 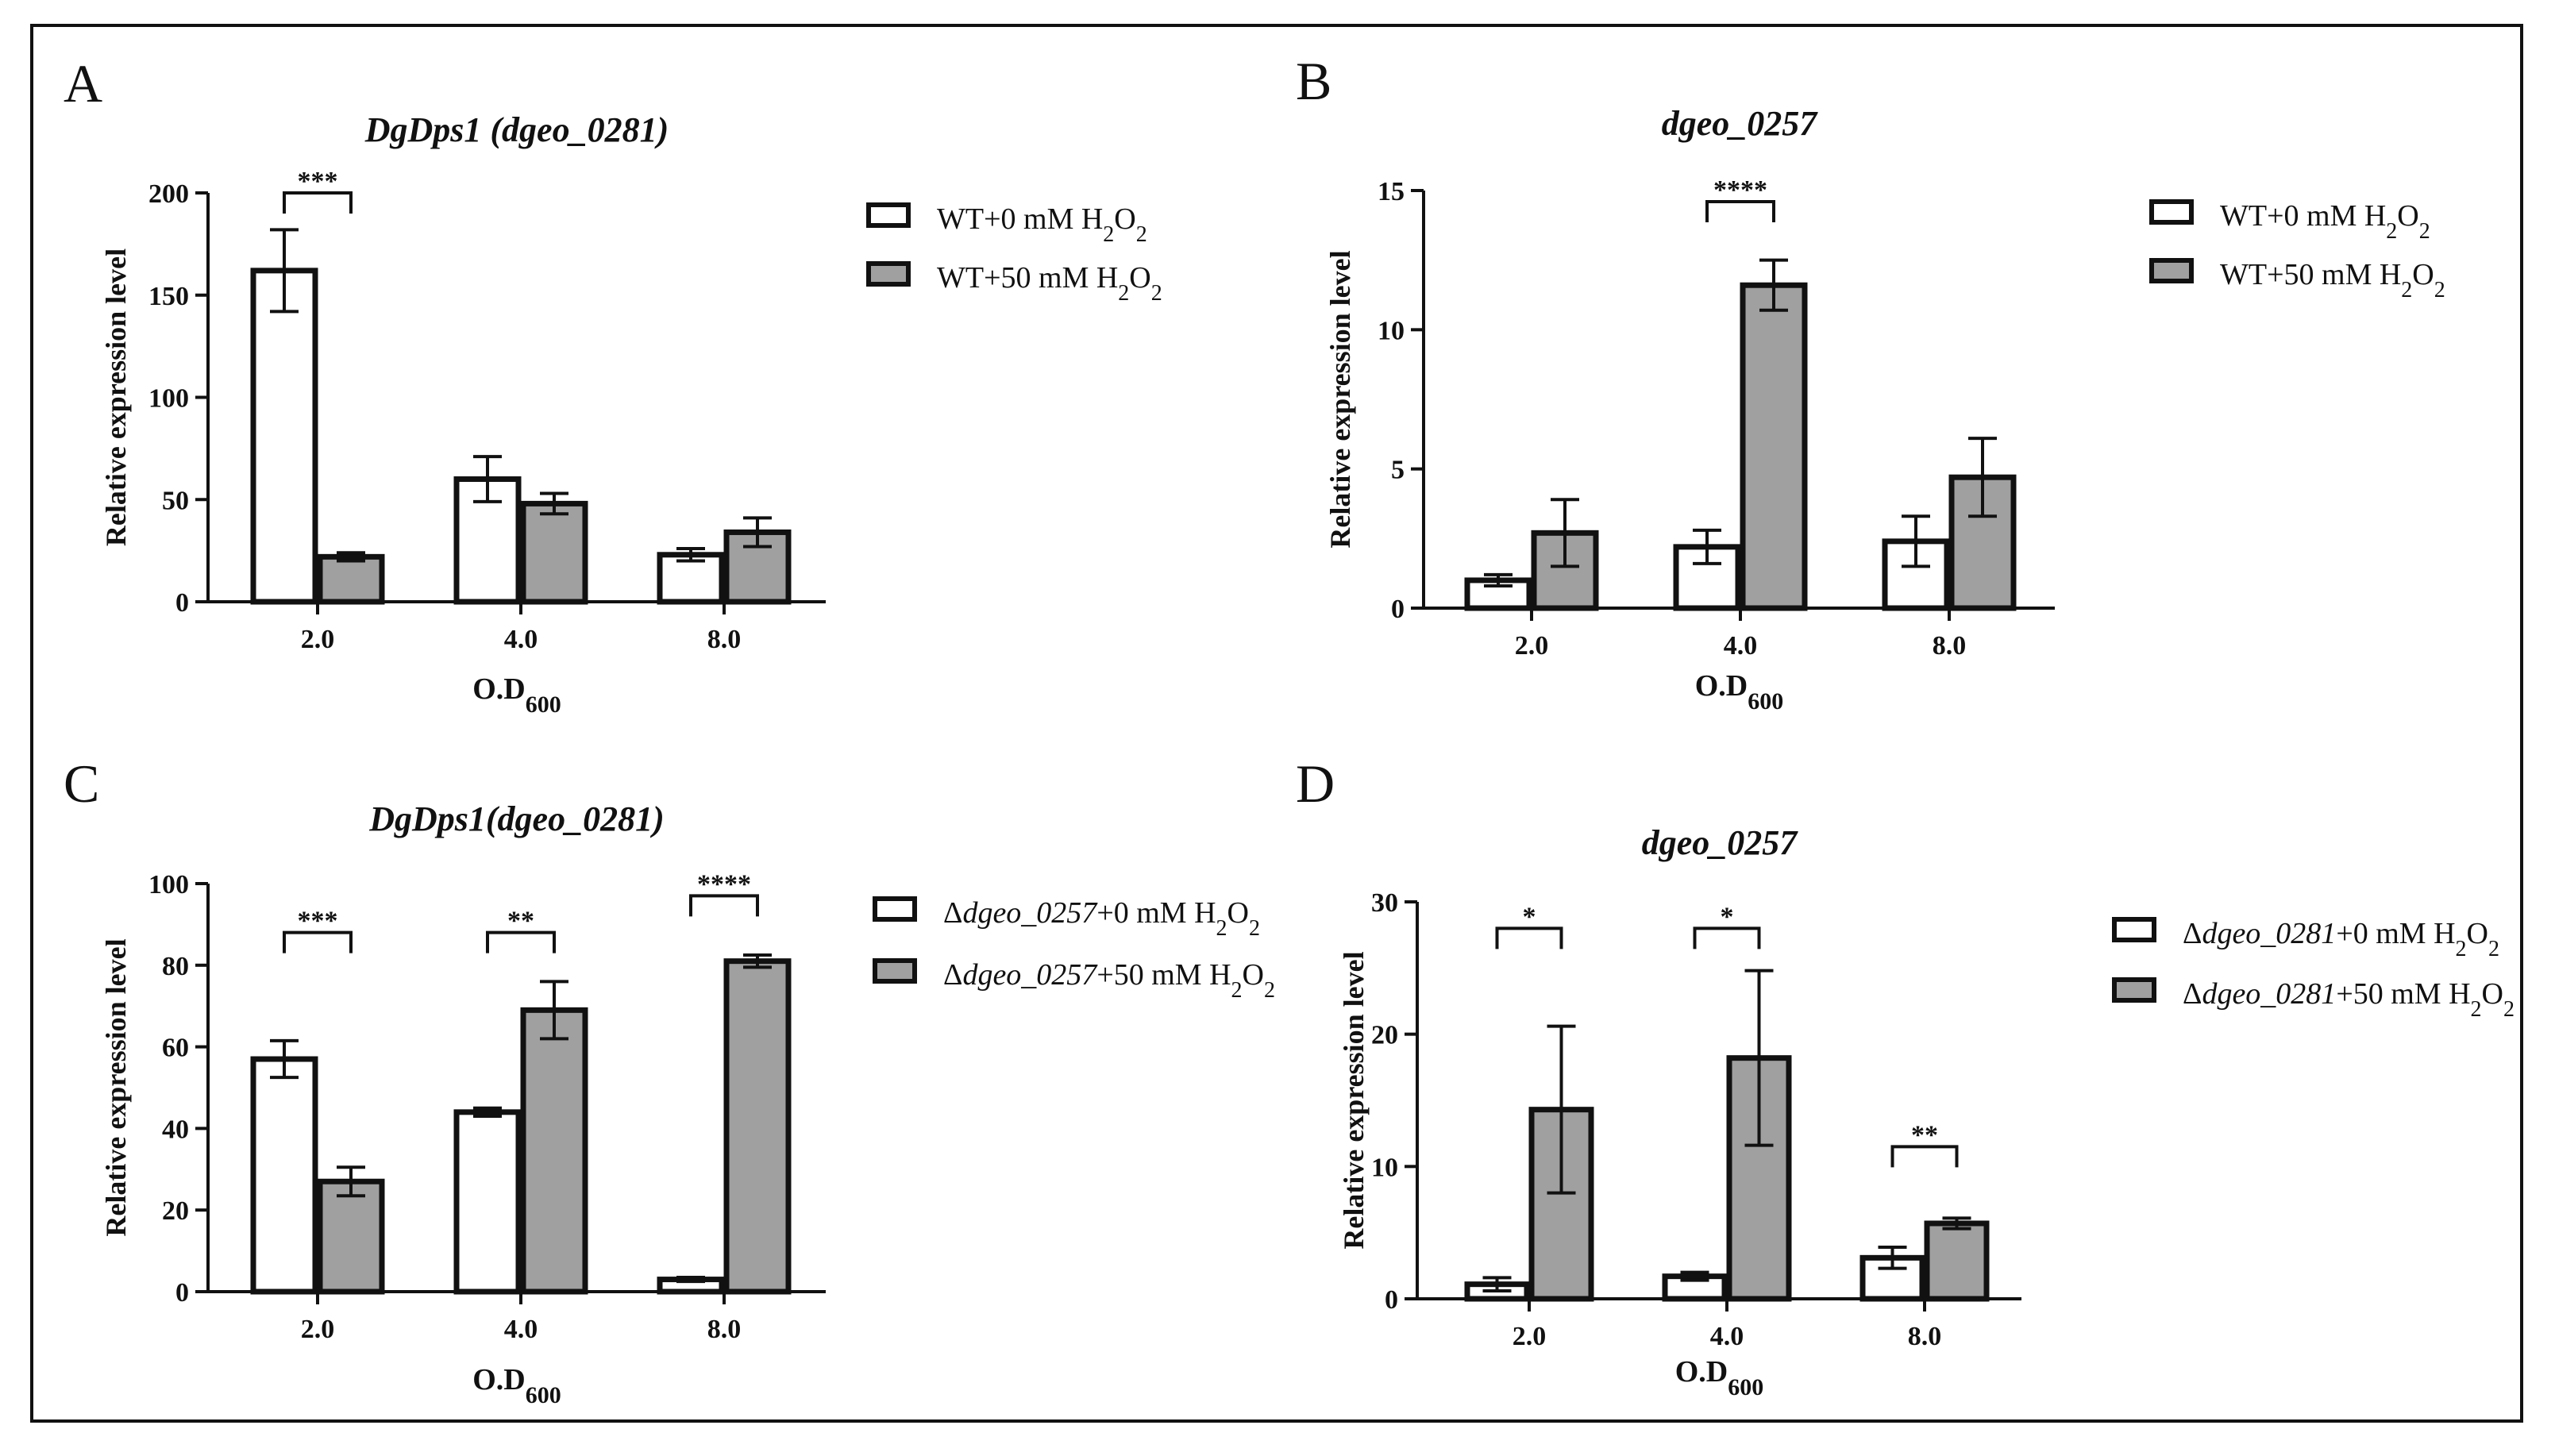 What do you see at coordinates (2332, 280) in the screenshot?
I see `legend-label: WT+50 mM H2O2` at bounding box center [2332, 280].